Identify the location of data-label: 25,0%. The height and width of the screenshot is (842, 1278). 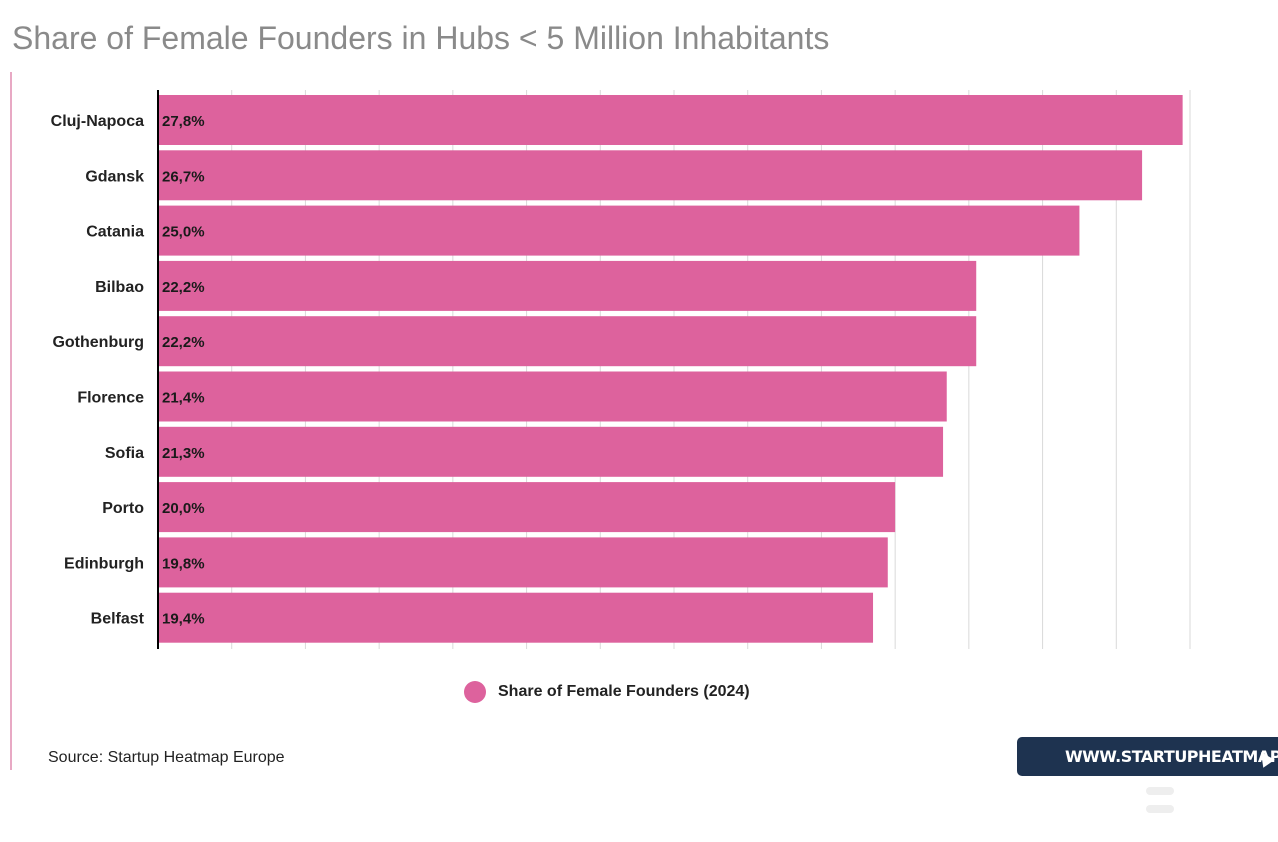
(183, 232).